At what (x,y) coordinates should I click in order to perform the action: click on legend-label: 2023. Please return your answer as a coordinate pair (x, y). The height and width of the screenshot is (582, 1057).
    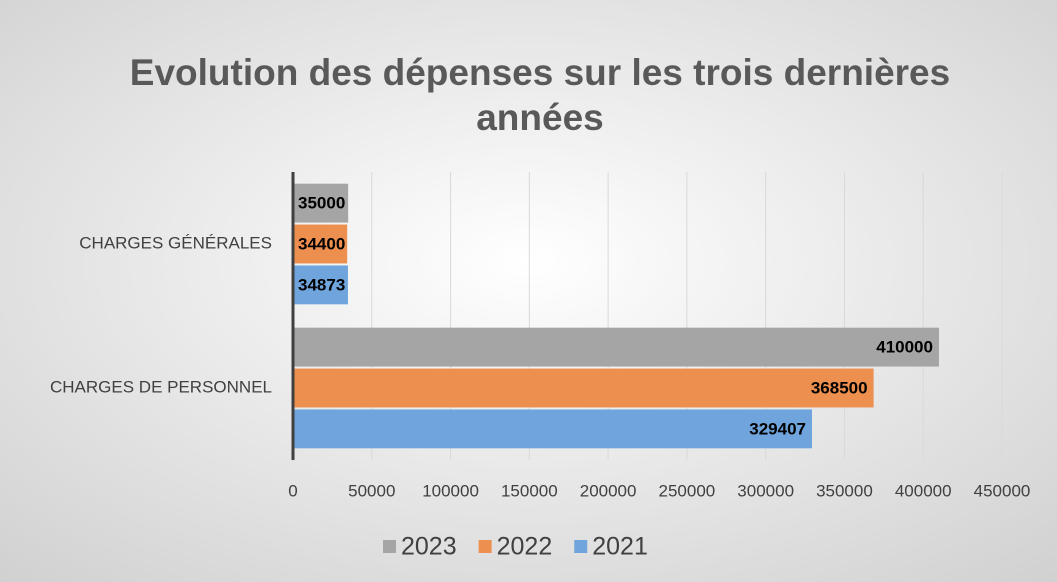
    Looking at the image, I should click on (429, 547).